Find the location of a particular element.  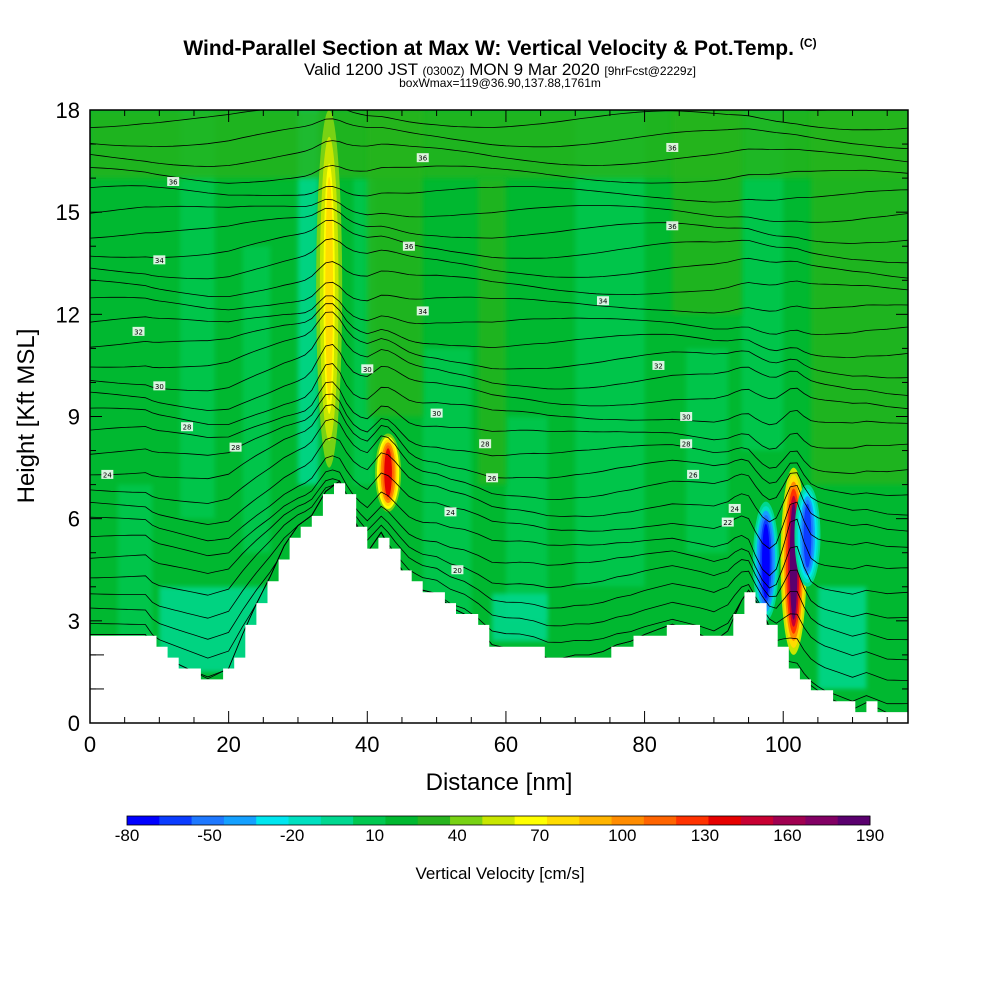

theta-label-text: 30 is located at coordinates (159, 387).